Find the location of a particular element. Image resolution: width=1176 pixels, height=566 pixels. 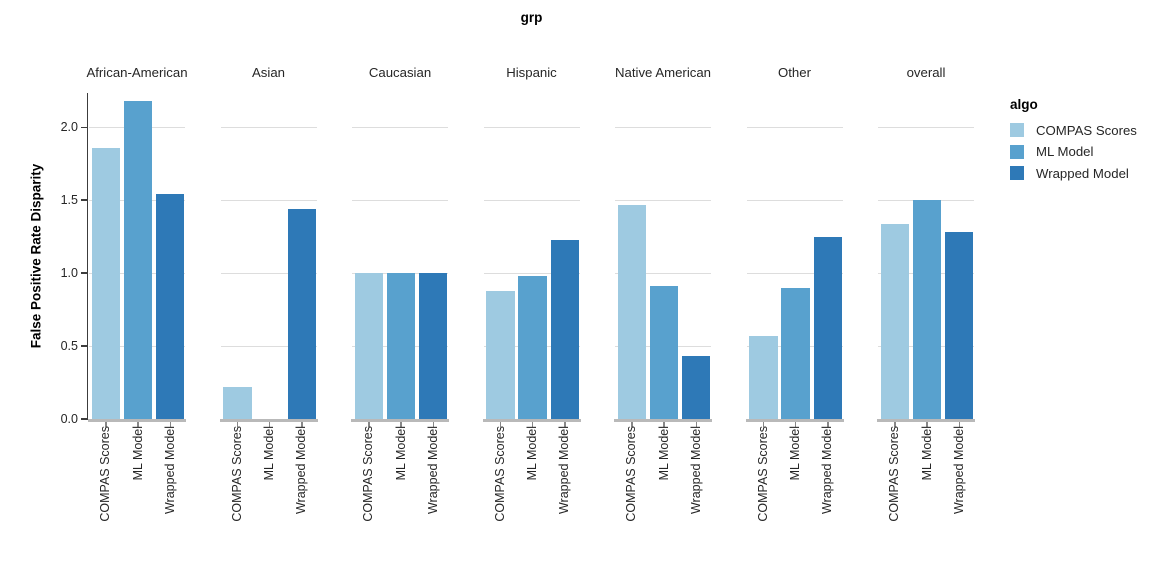

facet-header: Asian is located at coordinates (269, 72).